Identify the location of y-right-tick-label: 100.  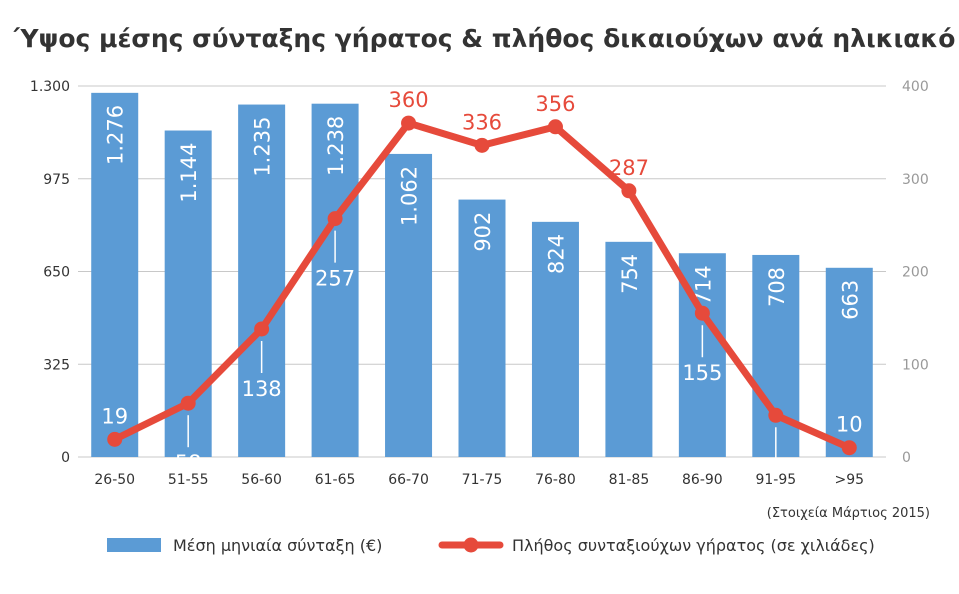
(915, 365).